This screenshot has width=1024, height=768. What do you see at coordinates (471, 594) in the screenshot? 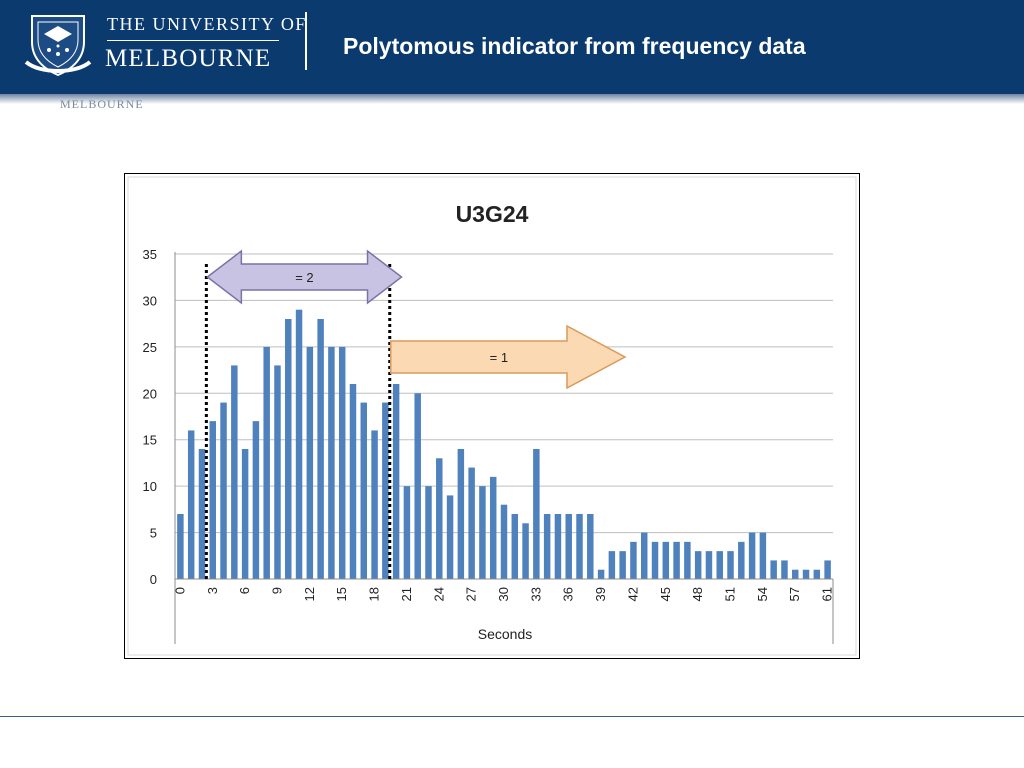
I see `x-tick-label: 27` at bounding box center [471, 594].